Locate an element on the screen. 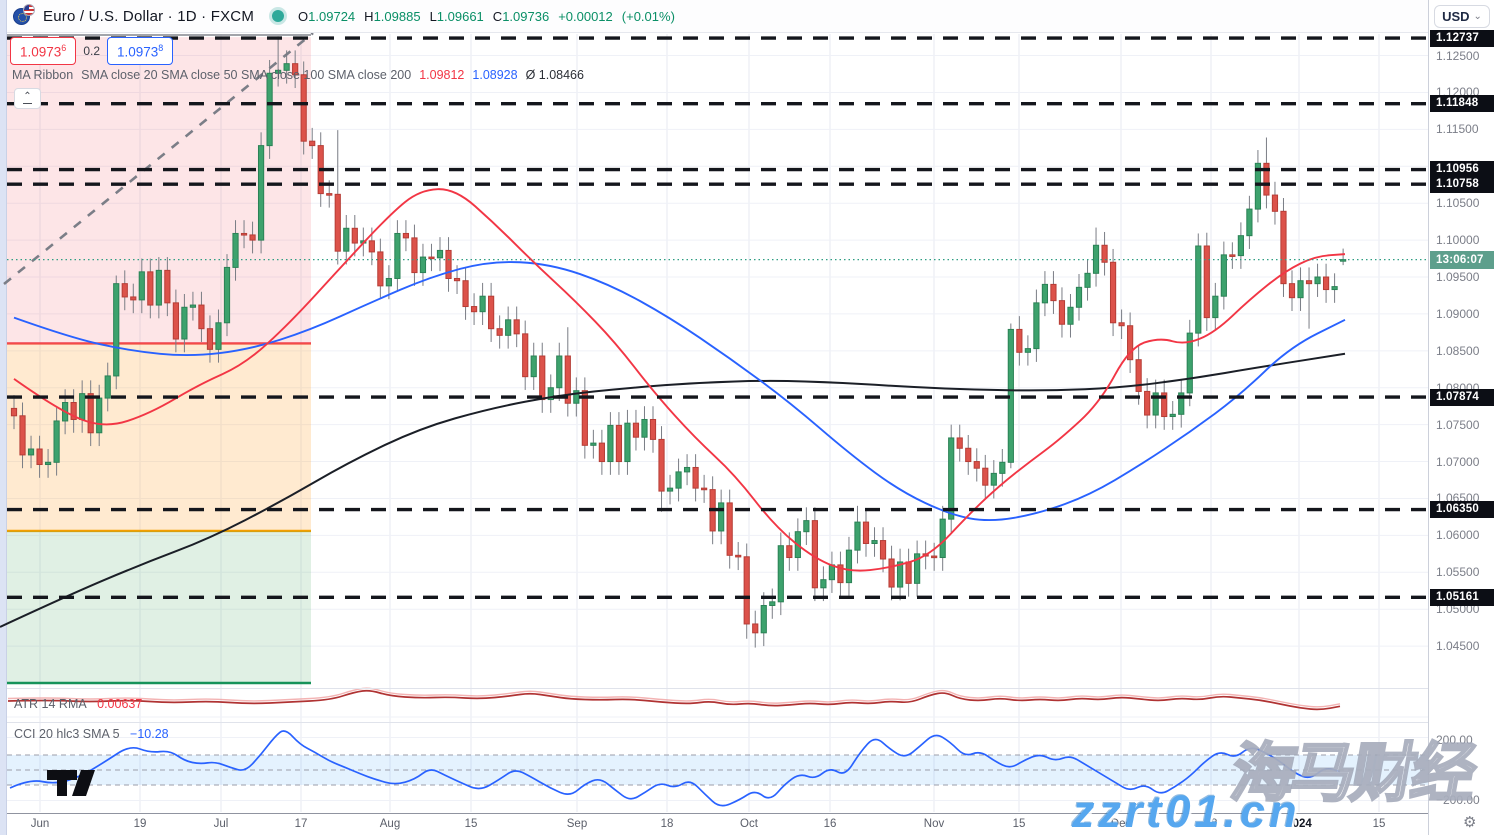 The image size is (1494, 835). price-level-tag: 1.10956 is located at coordinates (1462, 170).